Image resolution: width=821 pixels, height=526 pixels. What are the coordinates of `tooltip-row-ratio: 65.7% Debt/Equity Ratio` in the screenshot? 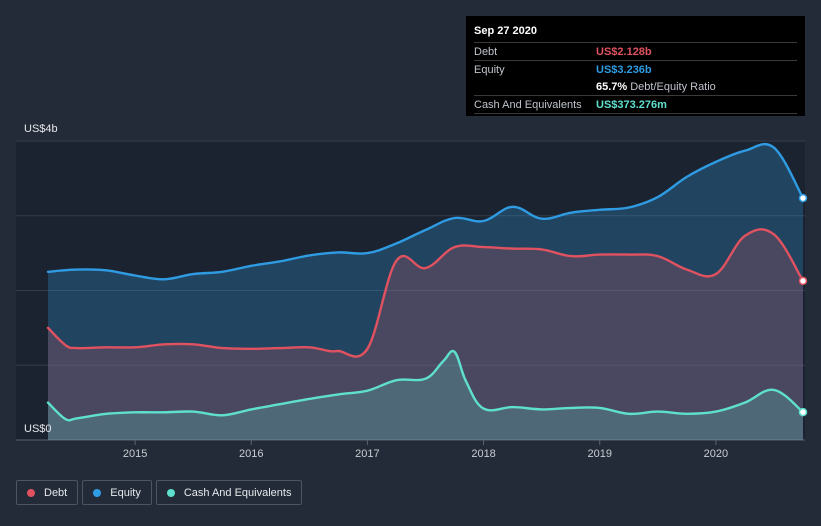 It's located at (635, 86).